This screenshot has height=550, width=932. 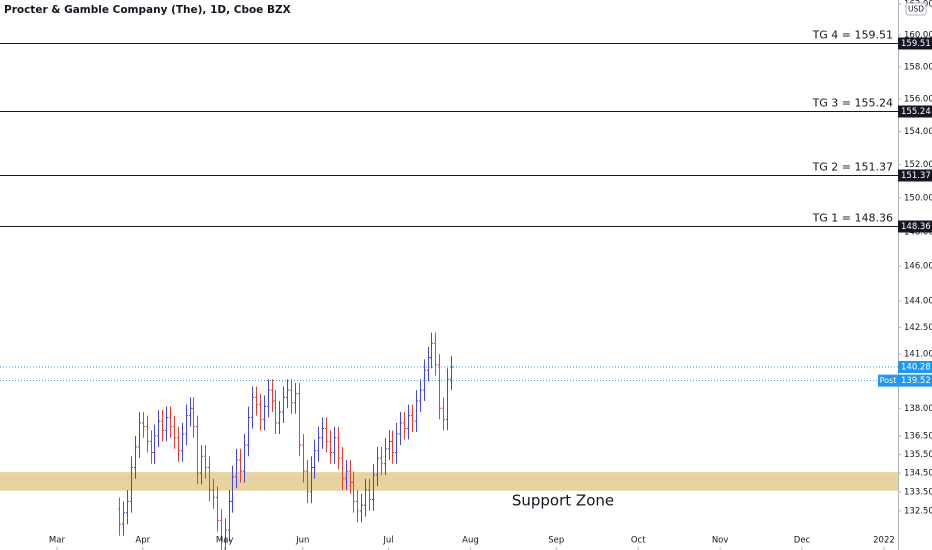 I want to click on x-tick-label: Apr, so click(x=142, y=541).